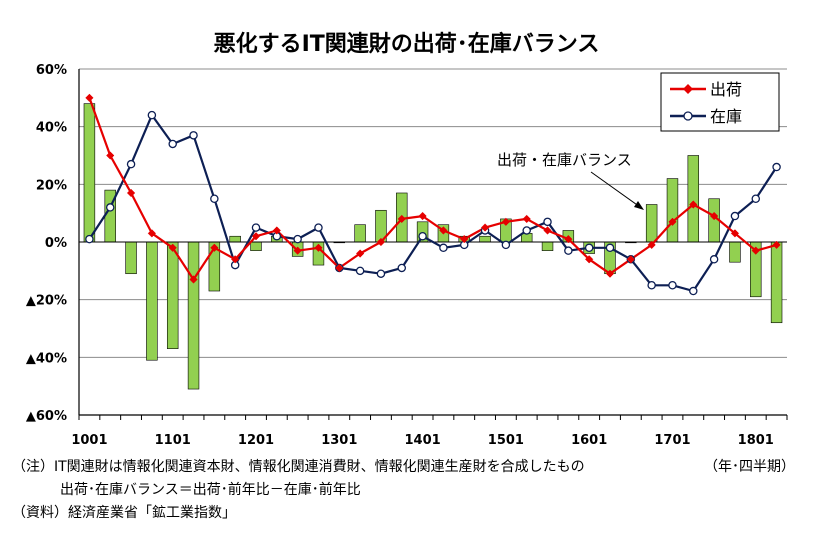 The image size is (813, 556). What do you see at coordinates (688, 116) in the screenshot?
I see `legend-inventory-marker` at bounding box center [688, 116].